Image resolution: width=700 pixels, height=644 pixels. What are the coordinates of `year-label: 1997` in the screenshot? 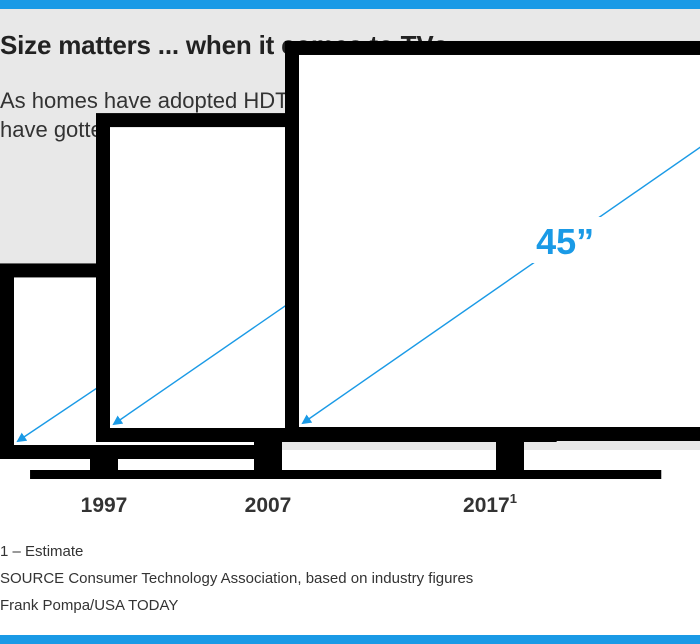 It's located at (104, 505).